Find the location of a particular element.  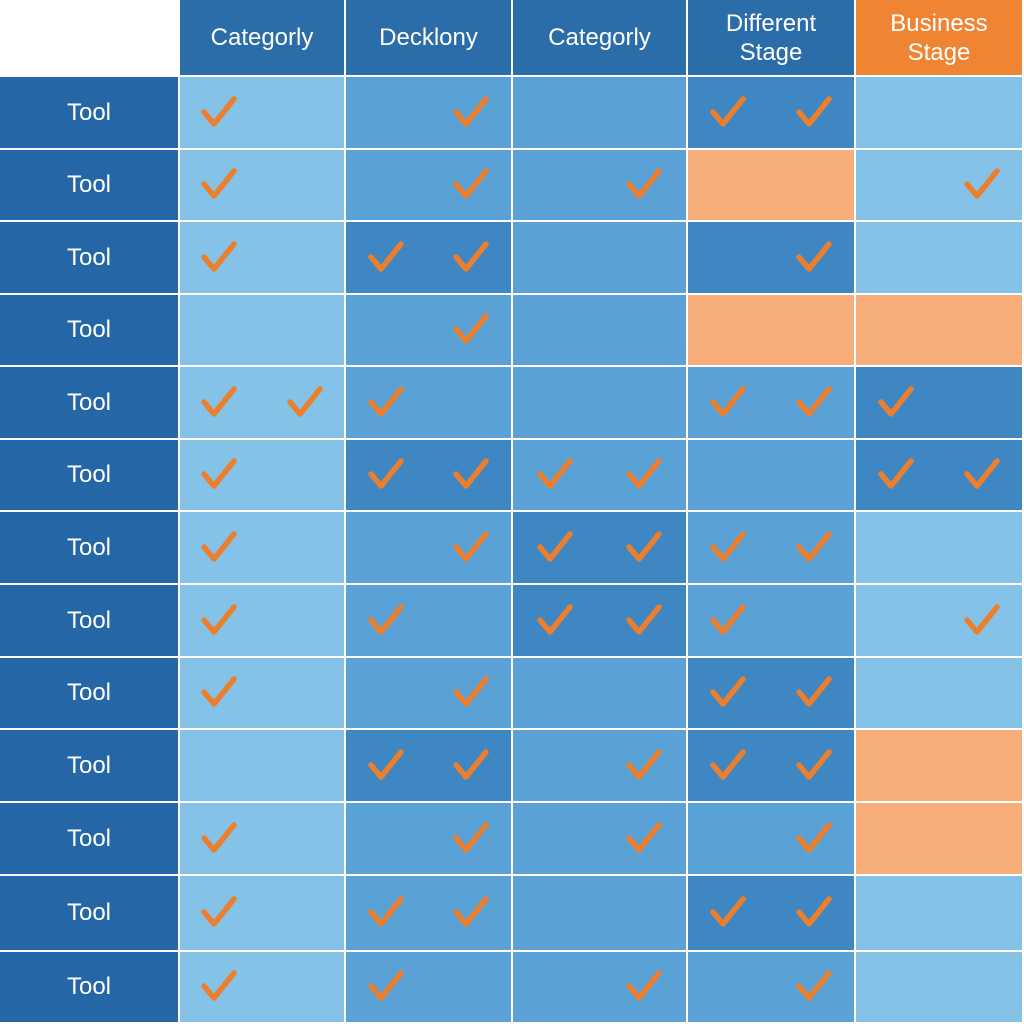

column-header-1: Categorly is located at coordinates (262, 37).